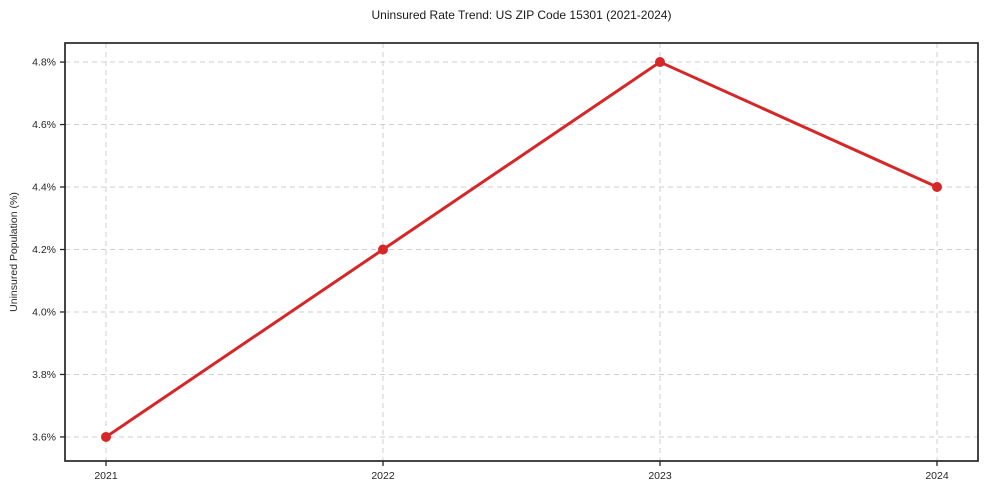  Describe the element at coordinates (44, 375) in the screenshot. I see `y-tick-label: 3.8%` at that location.